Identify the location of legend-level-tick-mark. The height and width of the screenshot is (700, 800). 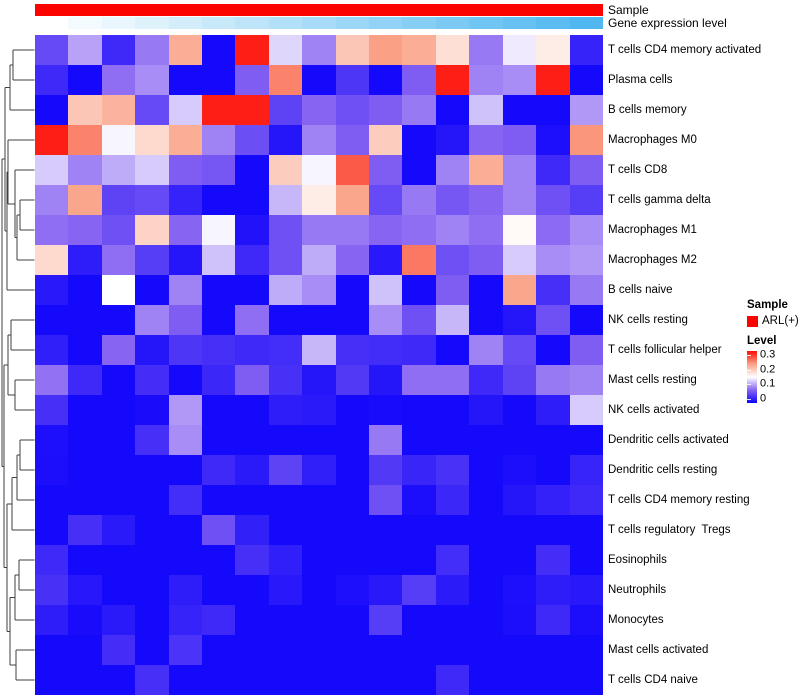
(749, 385).